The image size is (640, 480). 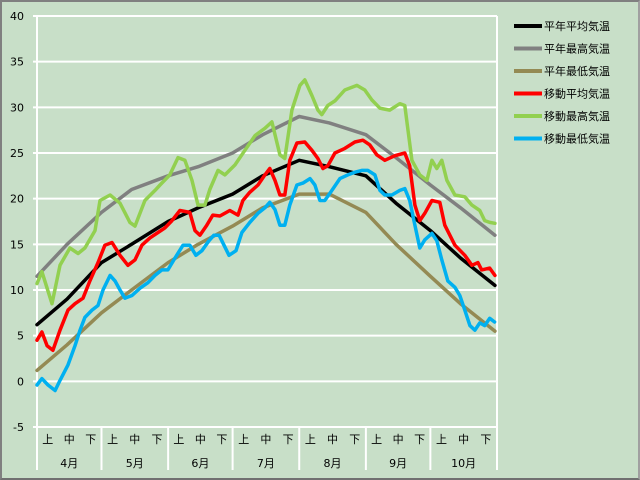 What do you see at coordinates (577, 71) in the screenshot?
I see `legend-label: 平年最低気温` at bounding box center [577, 71].